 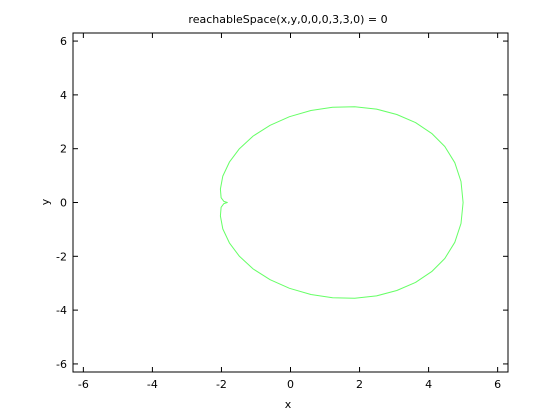 What do you see at coordinates (221, 384) in the screenshot?
I see `x-tick-label: -2` at bounding box center [221, 384].